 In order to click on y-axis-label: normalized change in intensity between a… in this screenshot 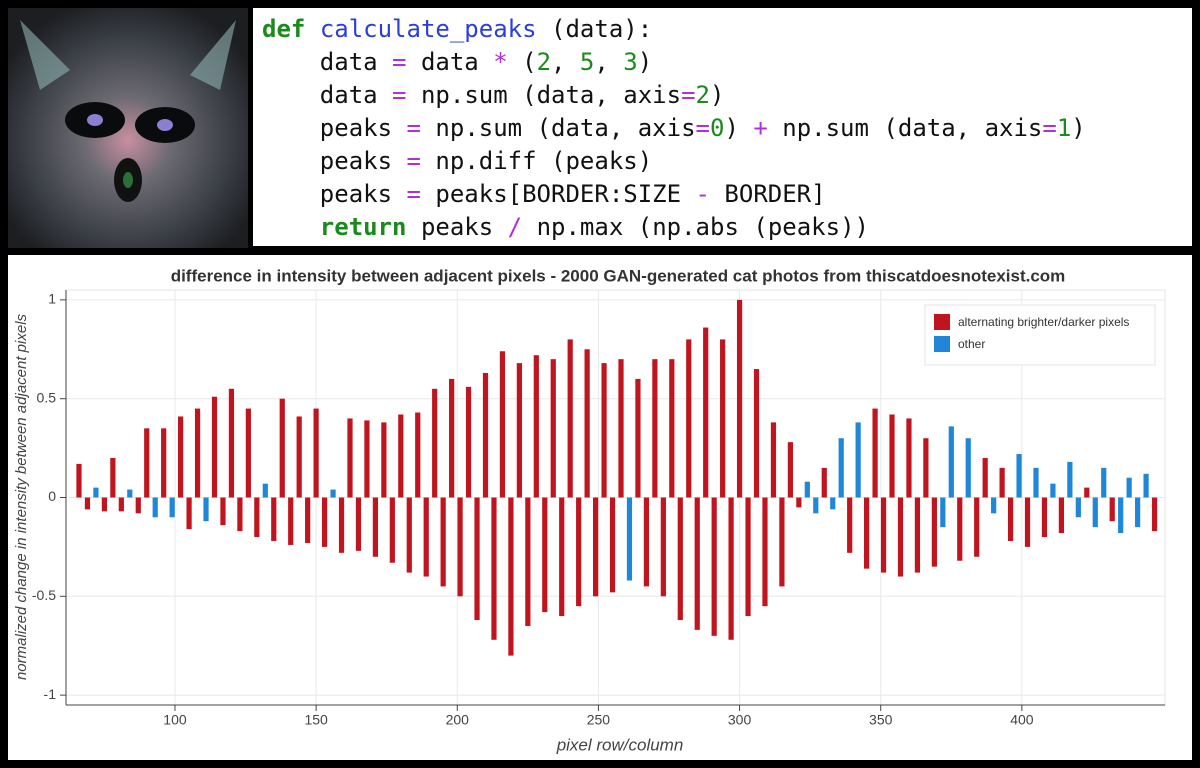, I will do `click(21, 496)`.